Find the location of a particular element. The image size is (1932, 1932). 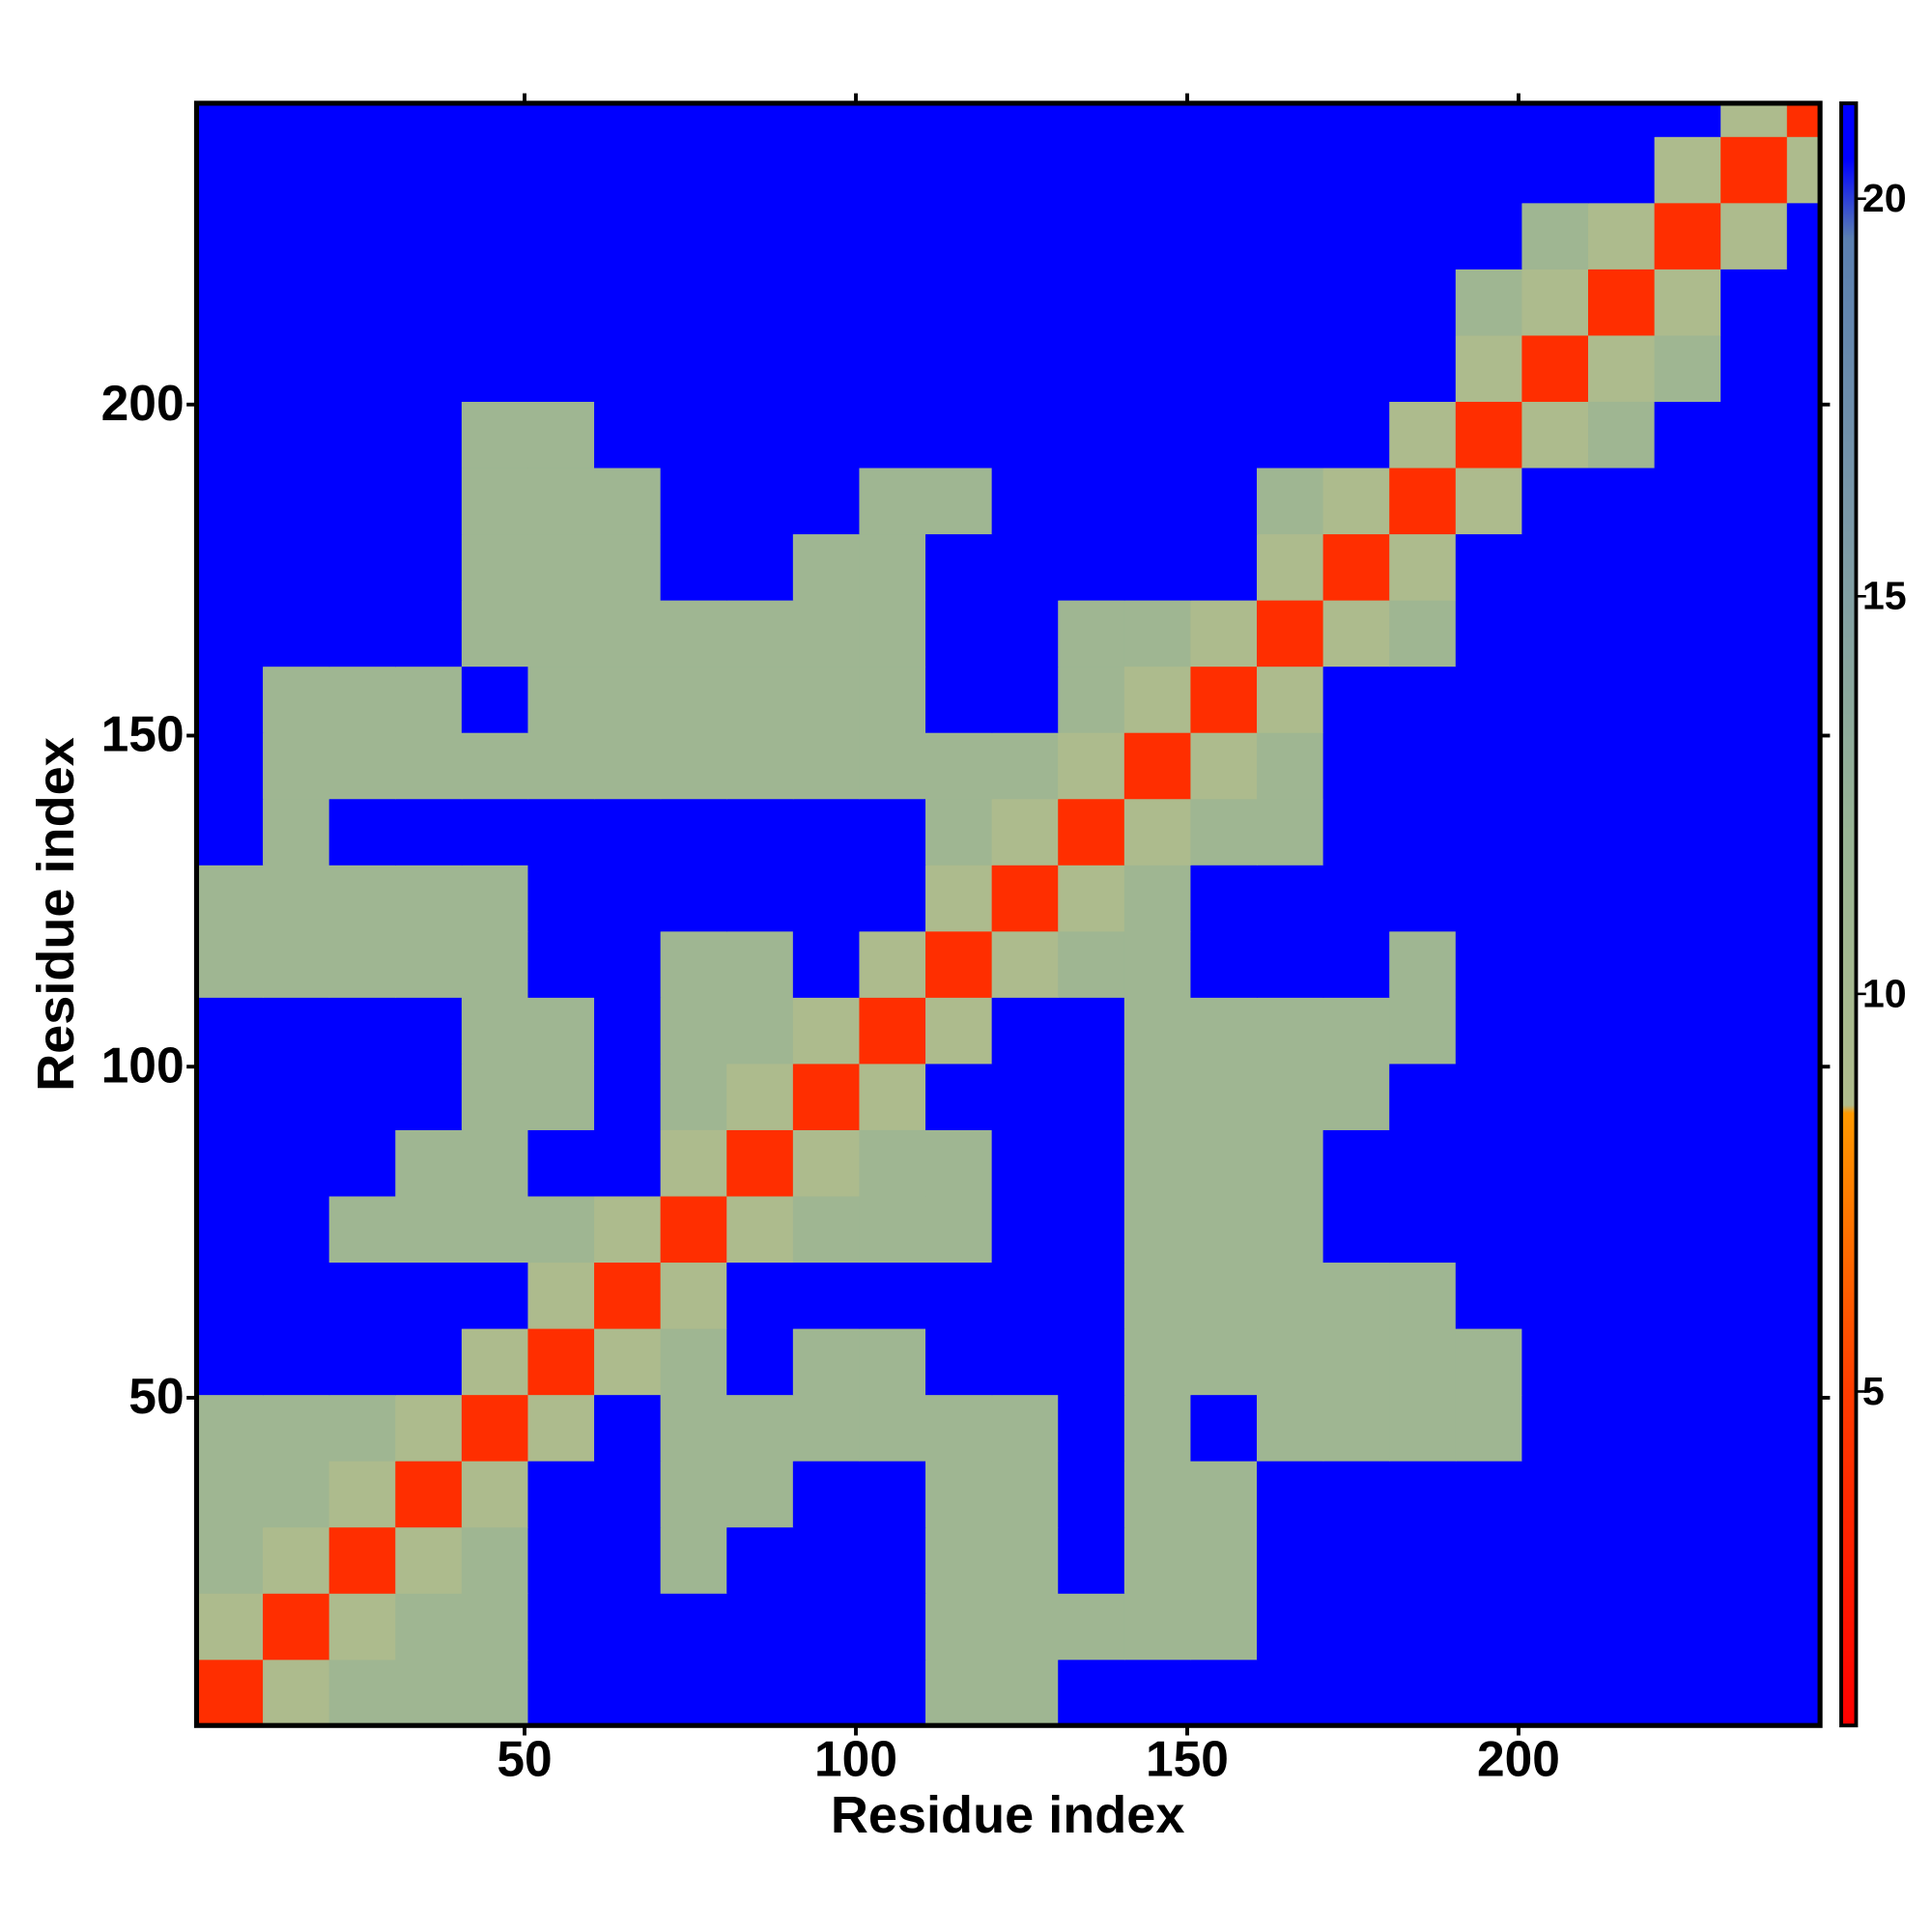

colorbar-tick-label: 10 is located at coordinates (1884, 993).